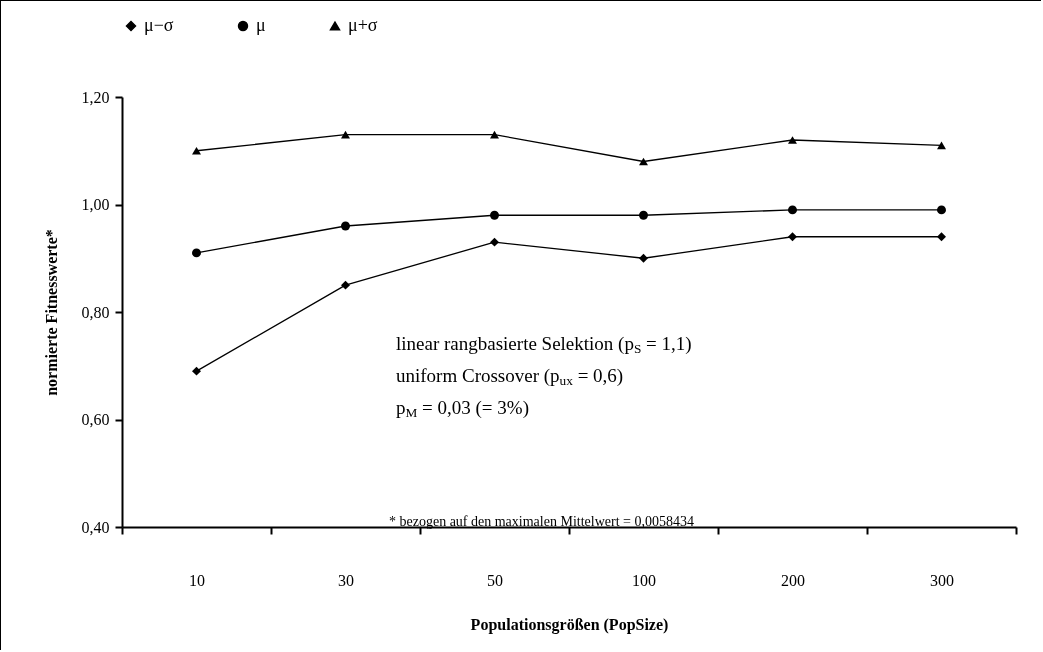 The image size is (1043, 652). Describe the element at coordinates (510, 377) in the screenshot. I see `annotation: uniform Crossover (p$_{ux}$ = 0,6)` at that location.